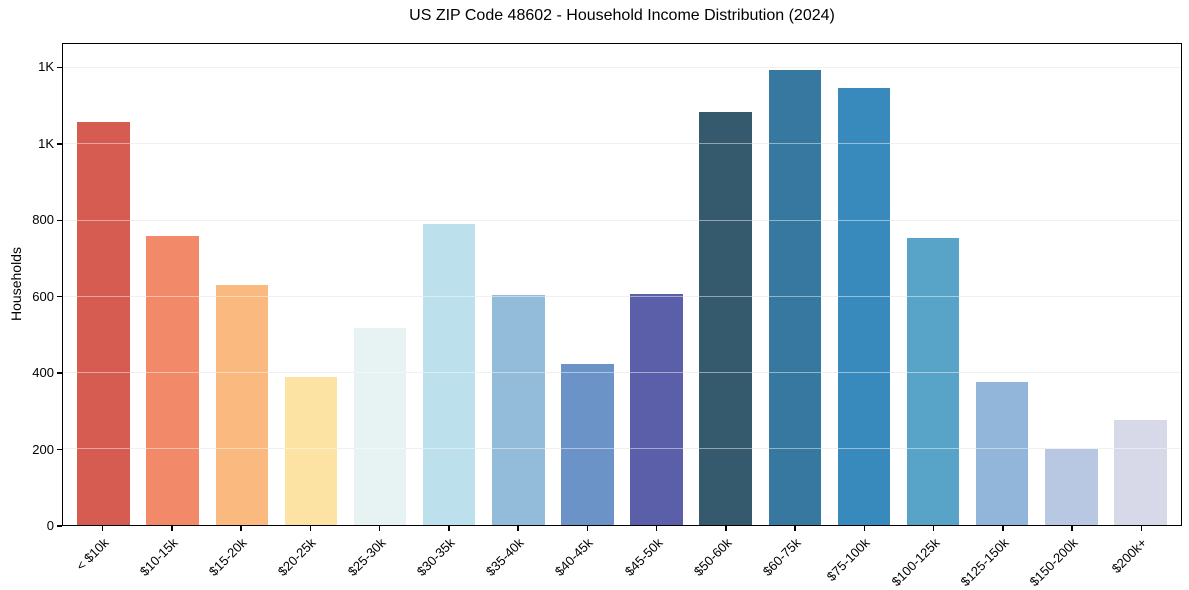 This screenshot has width=1189, height=590. I want to click on y-tick-label: 200, so click(43, 449).